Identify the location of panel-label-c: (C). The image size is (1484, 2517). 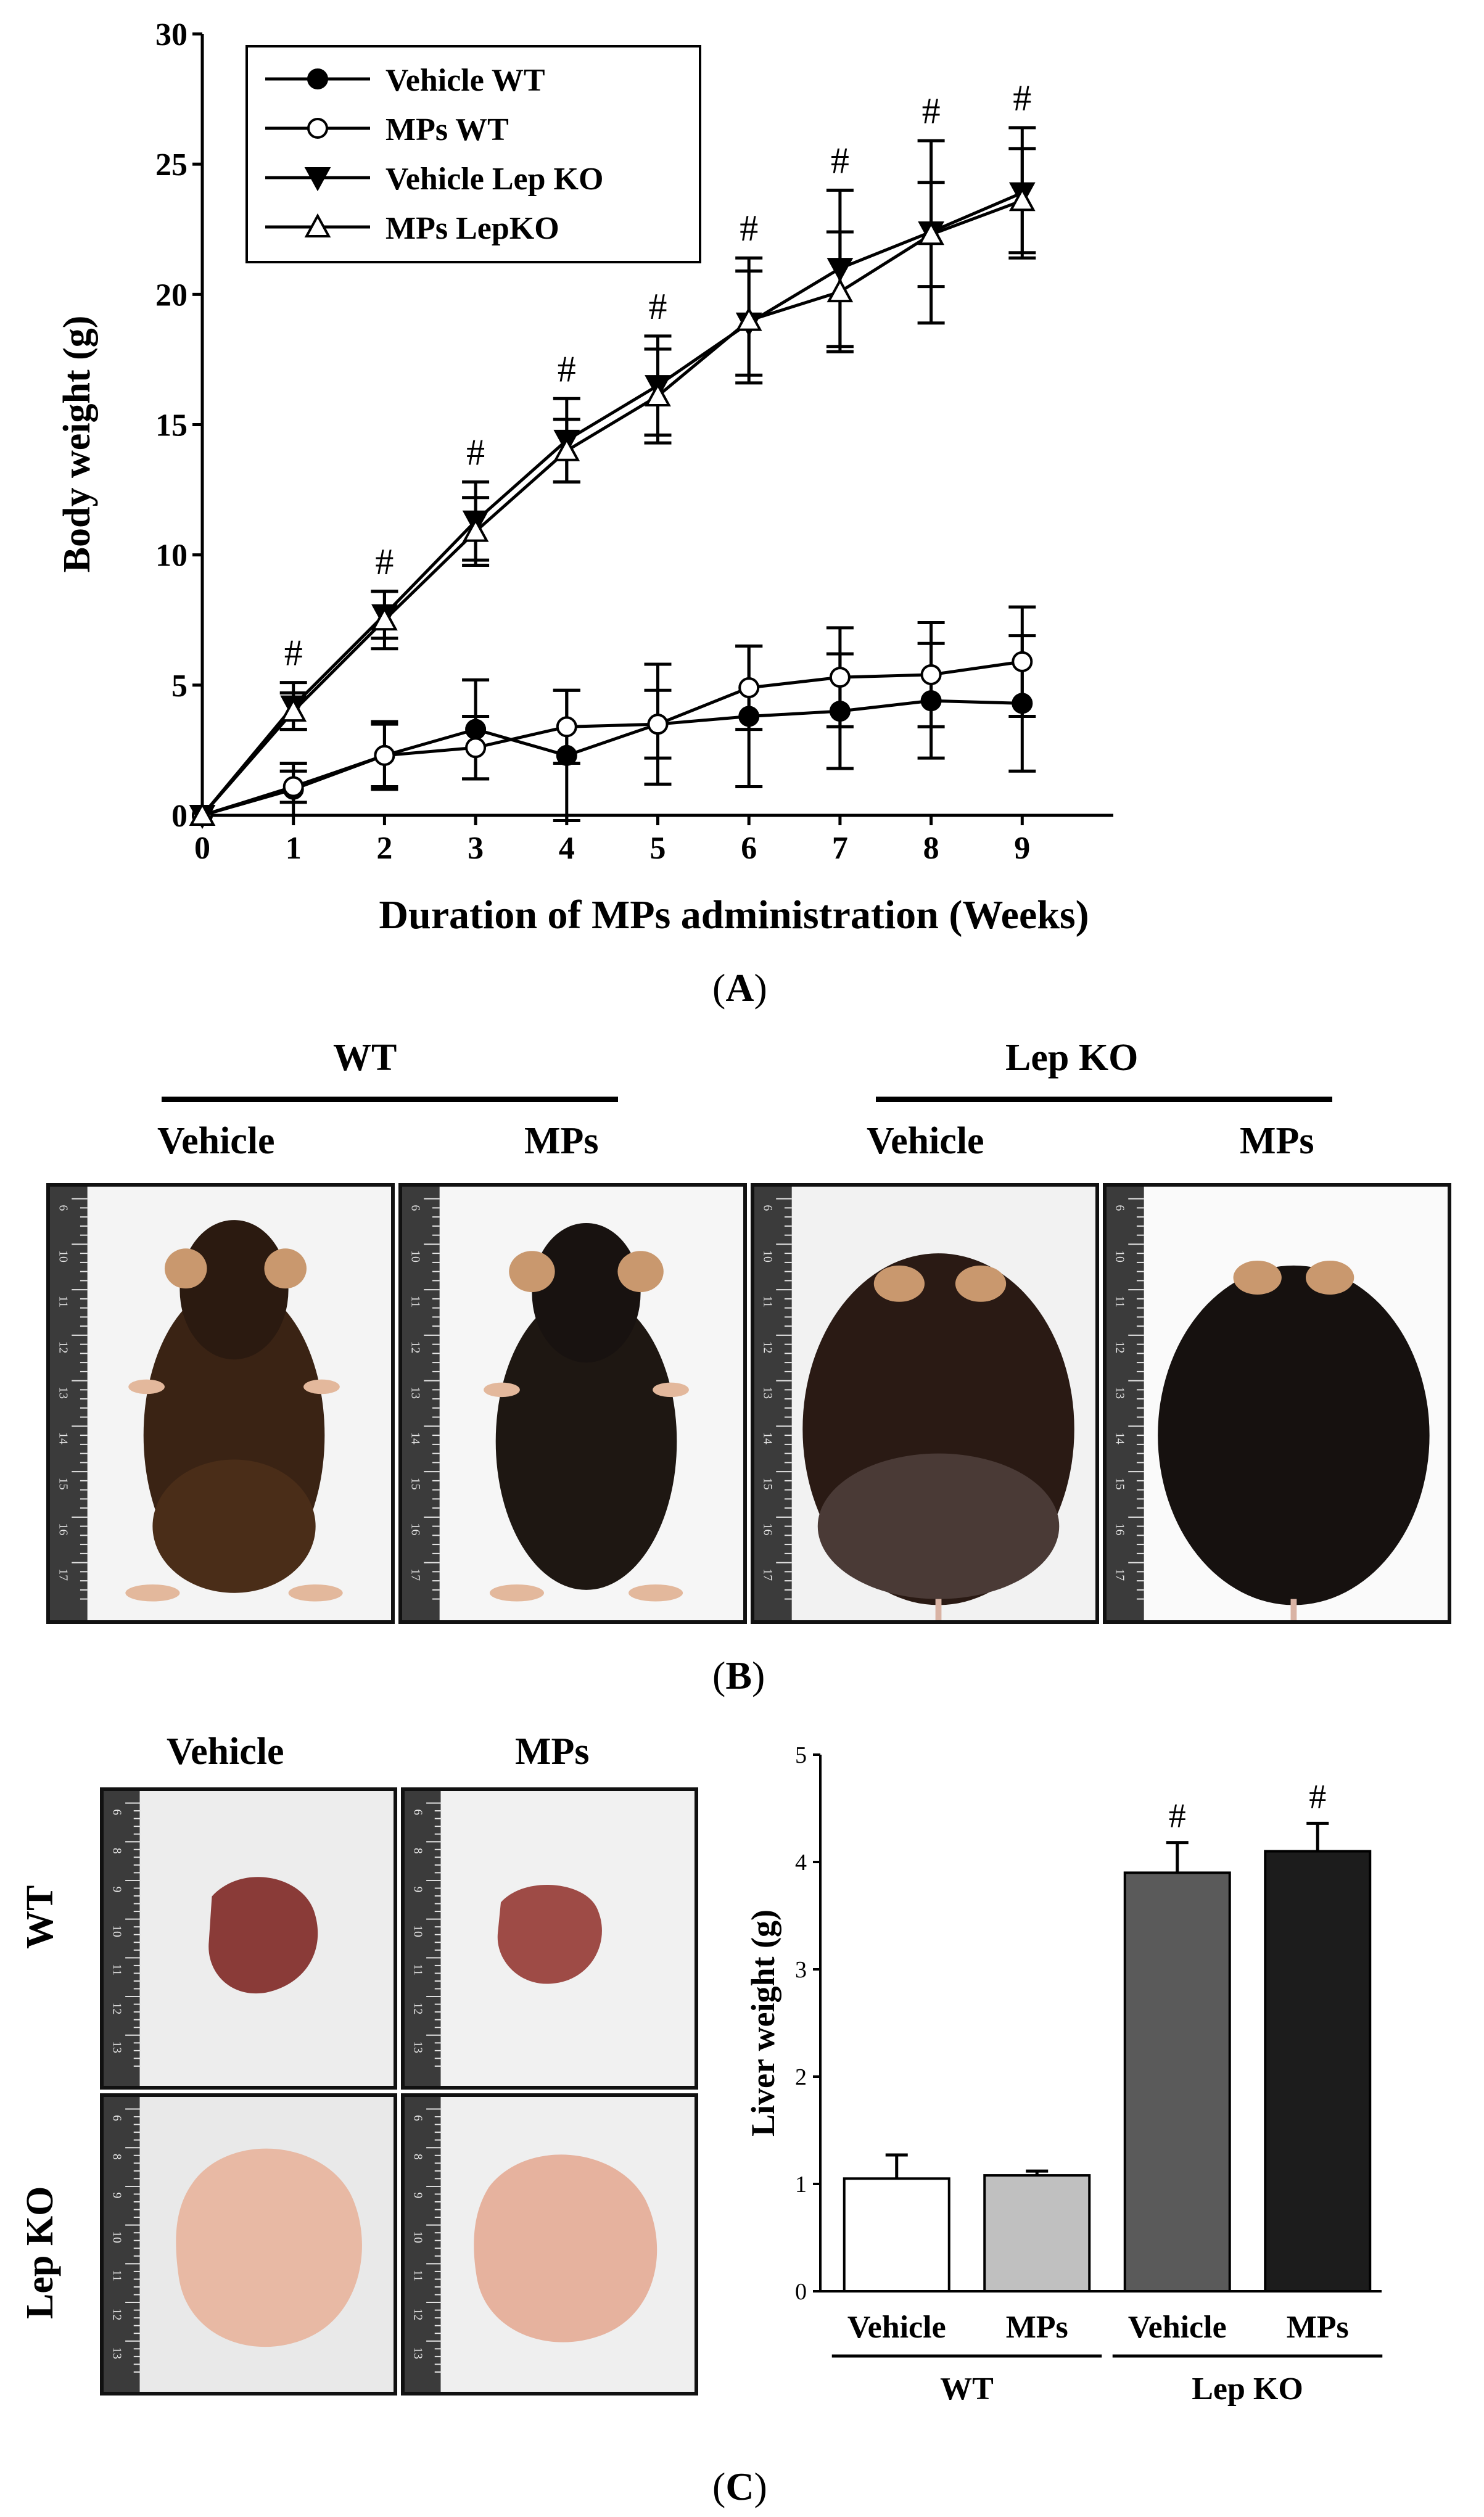
(739, 2486).